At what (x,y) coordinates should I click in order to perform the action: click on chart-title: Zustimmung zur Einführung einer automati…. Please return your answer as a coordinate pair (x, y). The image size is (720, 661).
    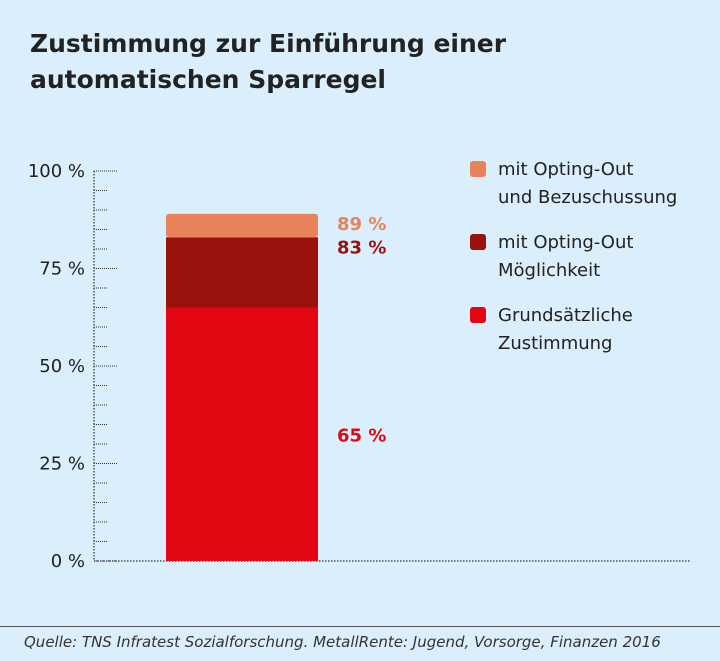
    Looking at the image, I should click on (360, 62).